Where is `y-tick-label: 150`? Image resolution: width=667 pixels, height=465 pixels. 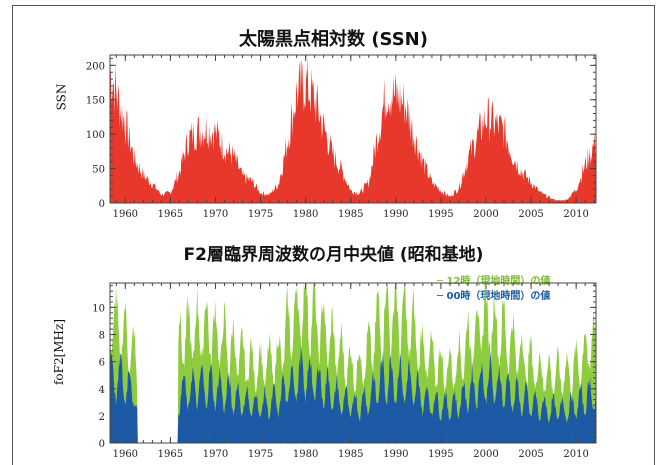
y-tick-label: 150 is located at coordinates (95, 101).